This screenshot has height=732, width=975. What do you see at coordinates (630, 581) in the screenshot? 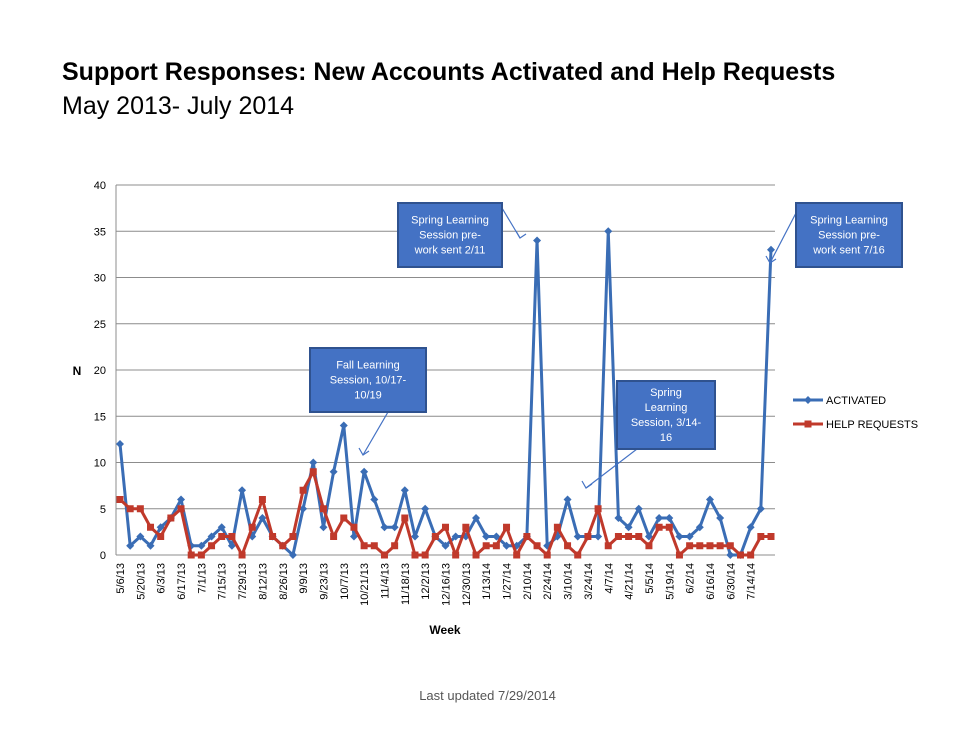
I see `x-tick-label: 4/21/14` at bounding box center [630, 581].